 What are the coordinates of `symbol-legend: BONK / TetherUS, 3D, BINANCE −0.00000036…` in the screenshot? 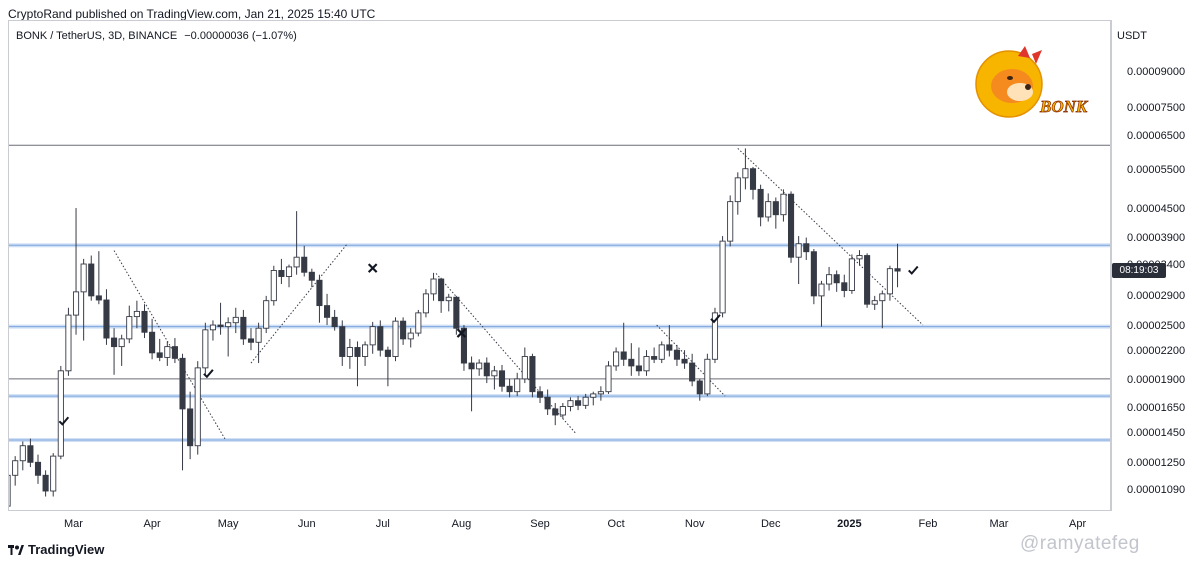 It's located at (156, 36).